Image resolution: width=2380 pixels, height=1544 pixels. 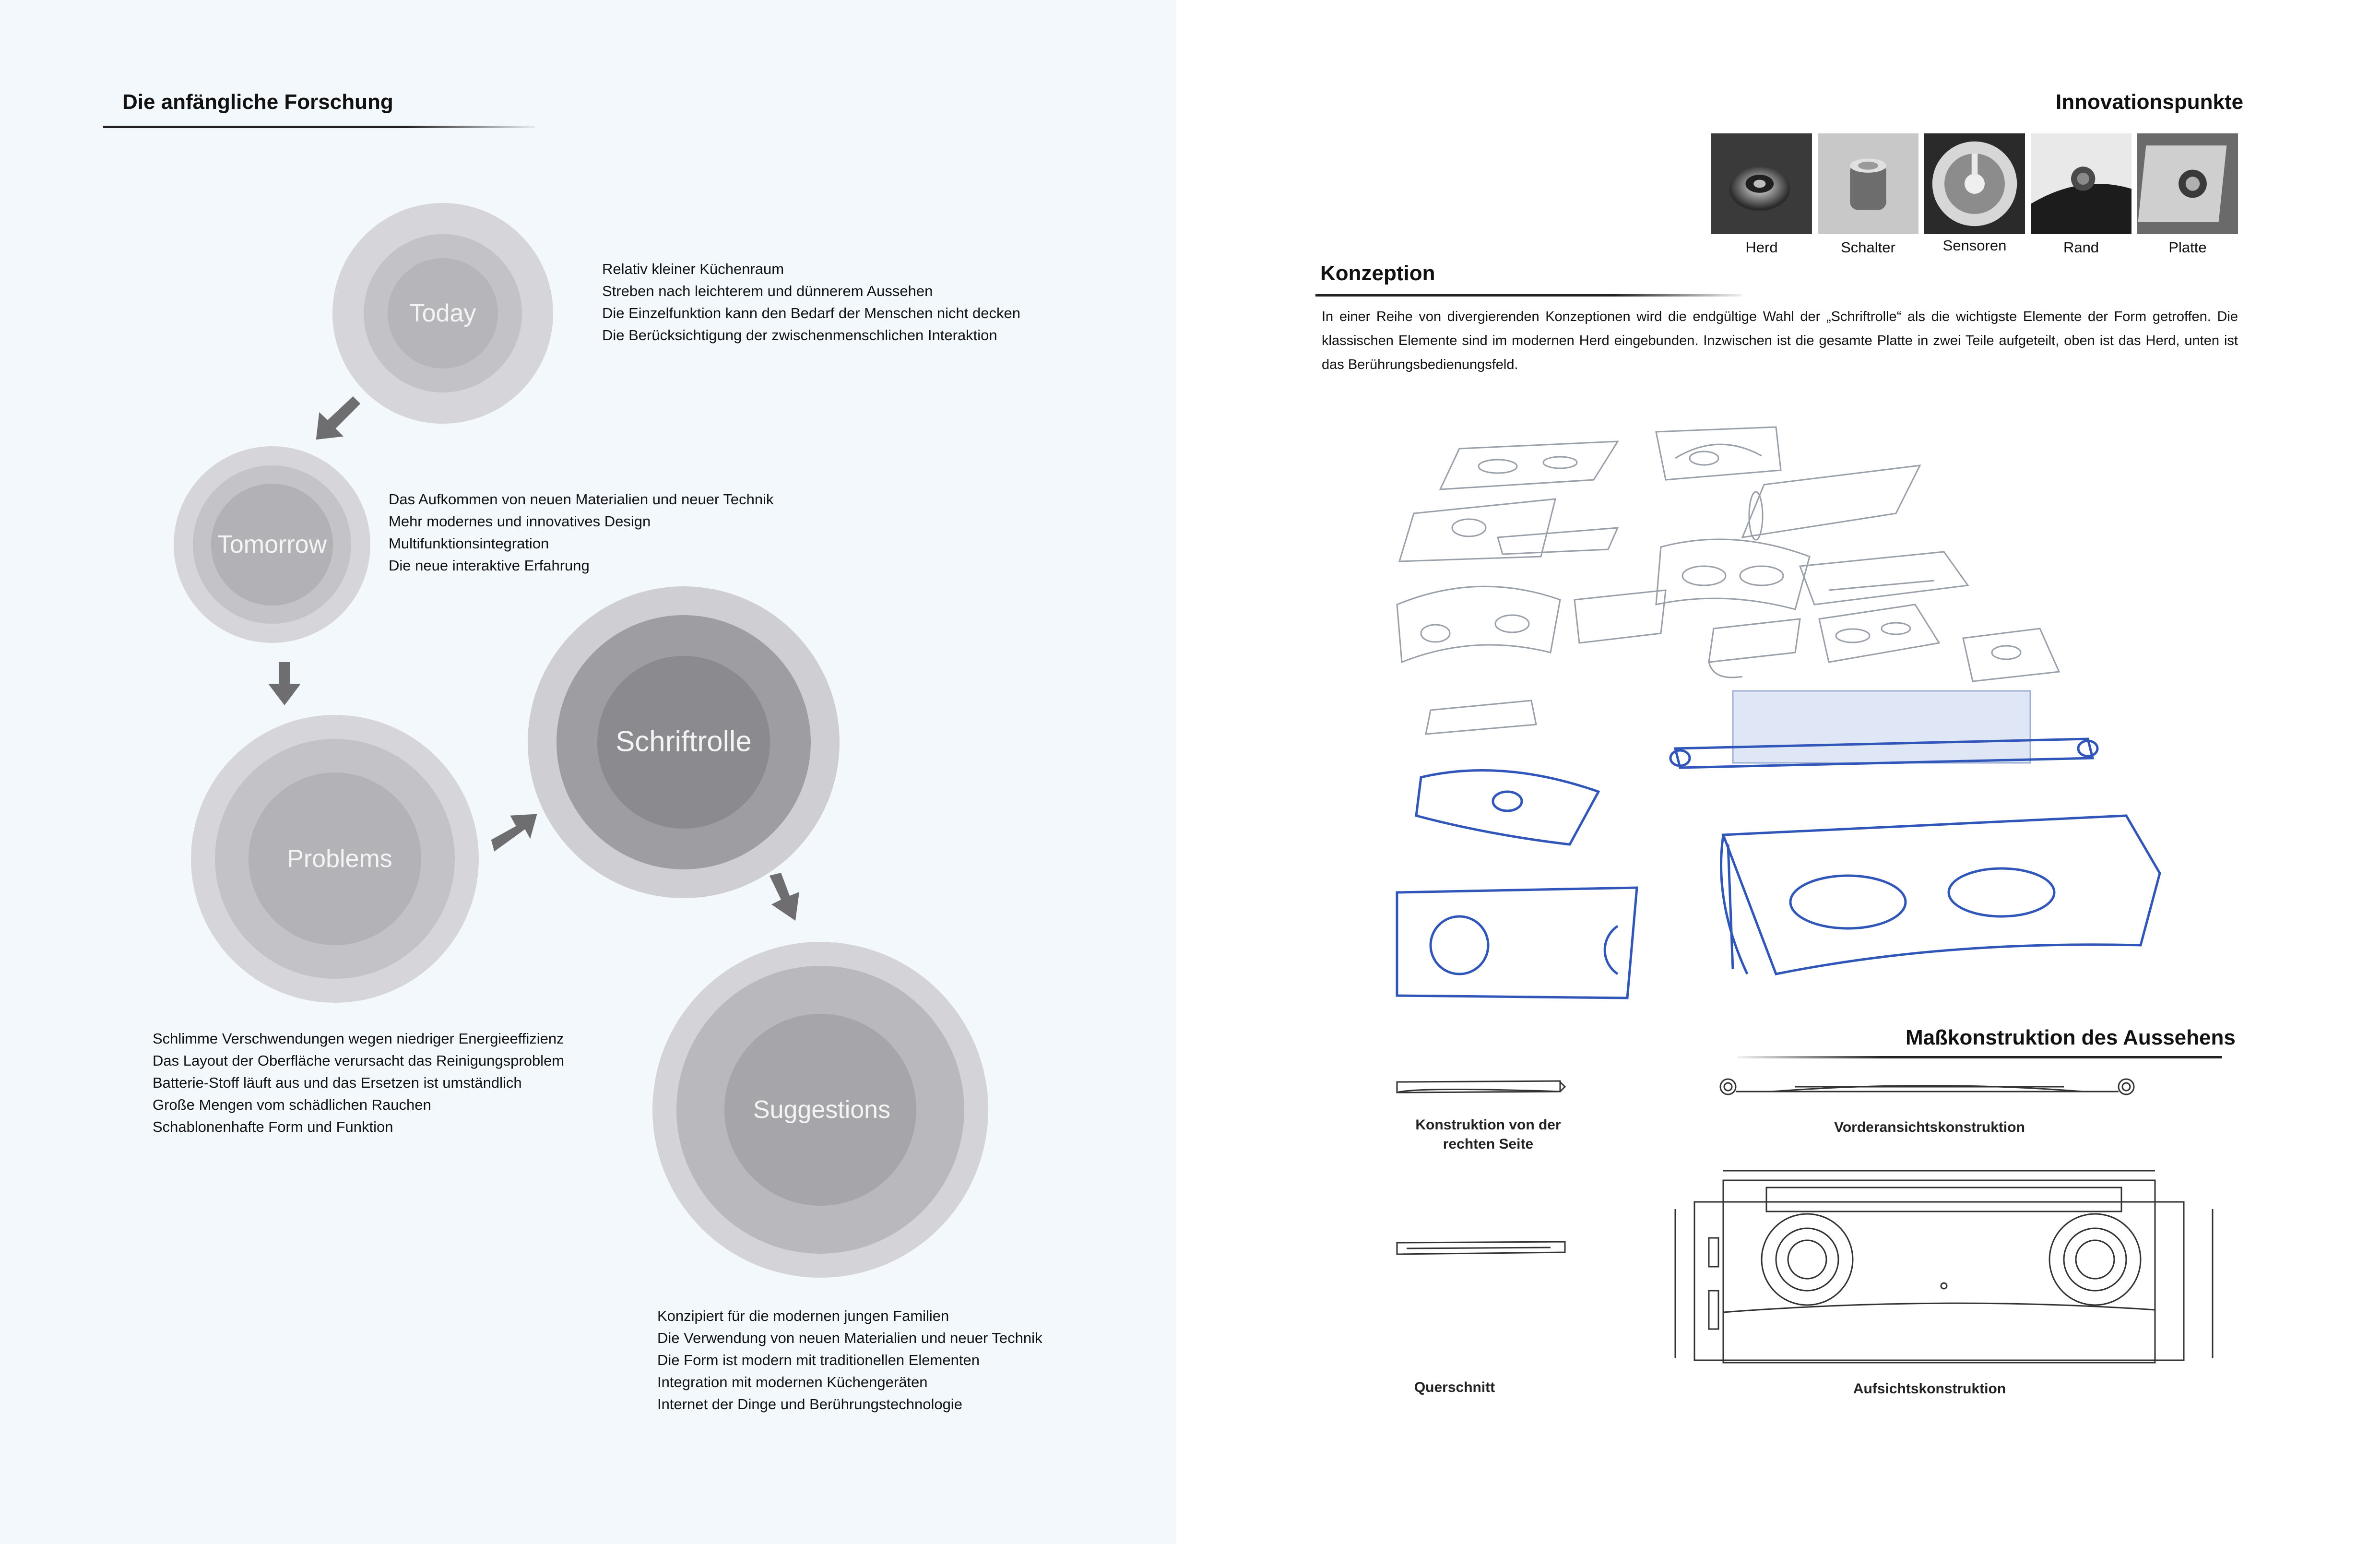 I want to click on innovation-label-schalter: Schalter, so click(x=1868, y=247).